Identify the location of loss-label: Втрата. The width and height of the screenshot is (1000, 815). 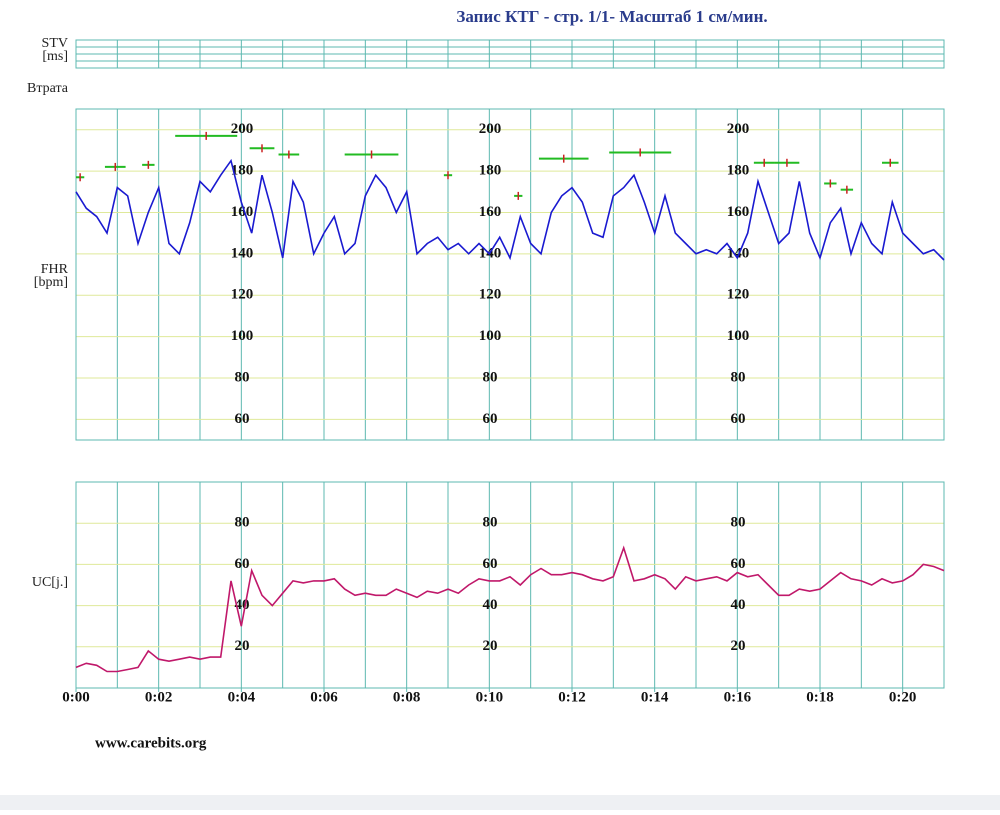
(48, 88).